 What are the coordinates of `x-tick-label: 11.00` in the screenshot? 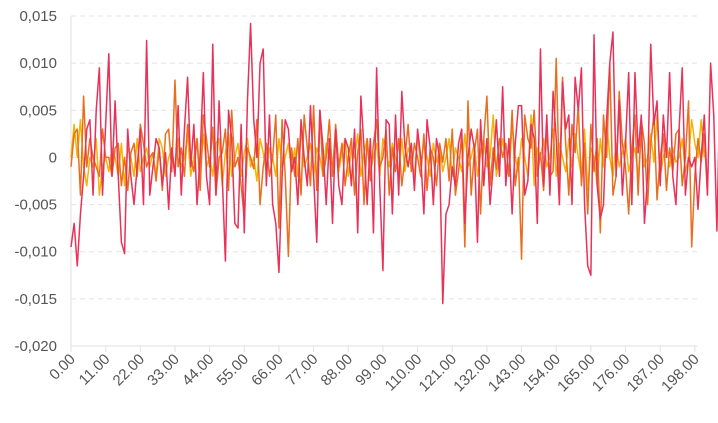 It's located at (95, 370).